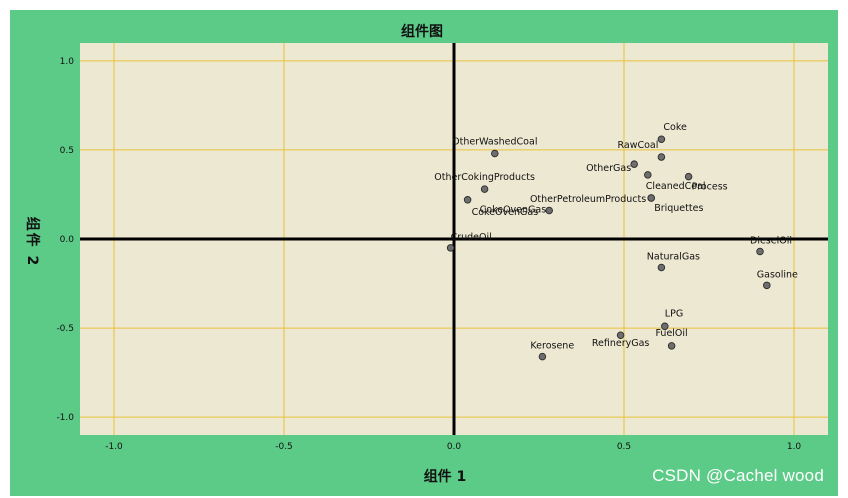 Image resolution: width=848 pixels, height=498 pixels. What do you see at coordinates (284, 447) in the screenshot?
I see `x-tick-label: -0.5` at bounding box center [284, 447].